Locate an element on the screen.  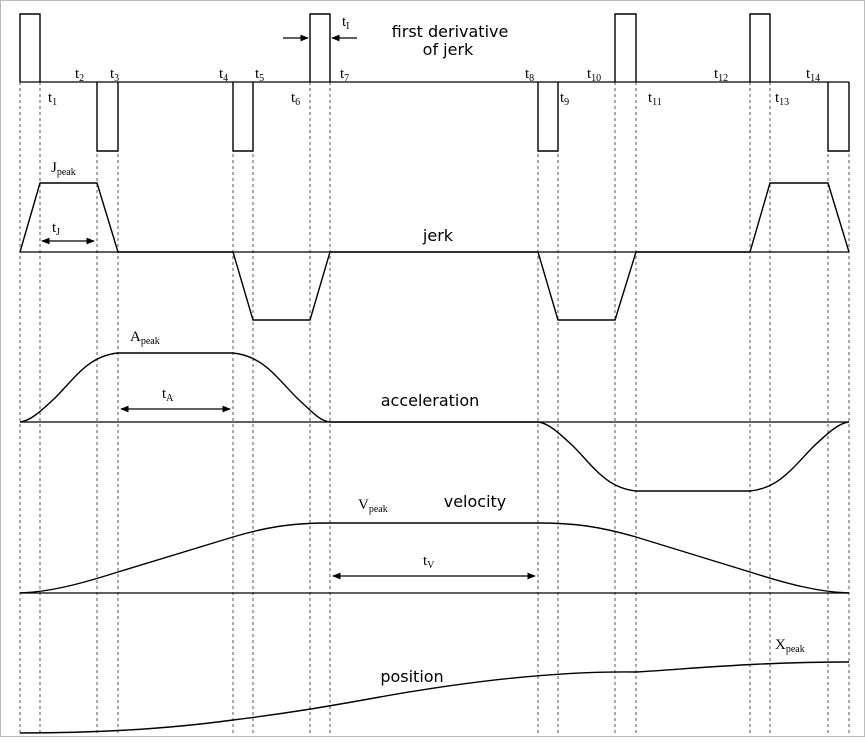
acceleration-peak-label: Apeak is located at coordinates (145, 338).